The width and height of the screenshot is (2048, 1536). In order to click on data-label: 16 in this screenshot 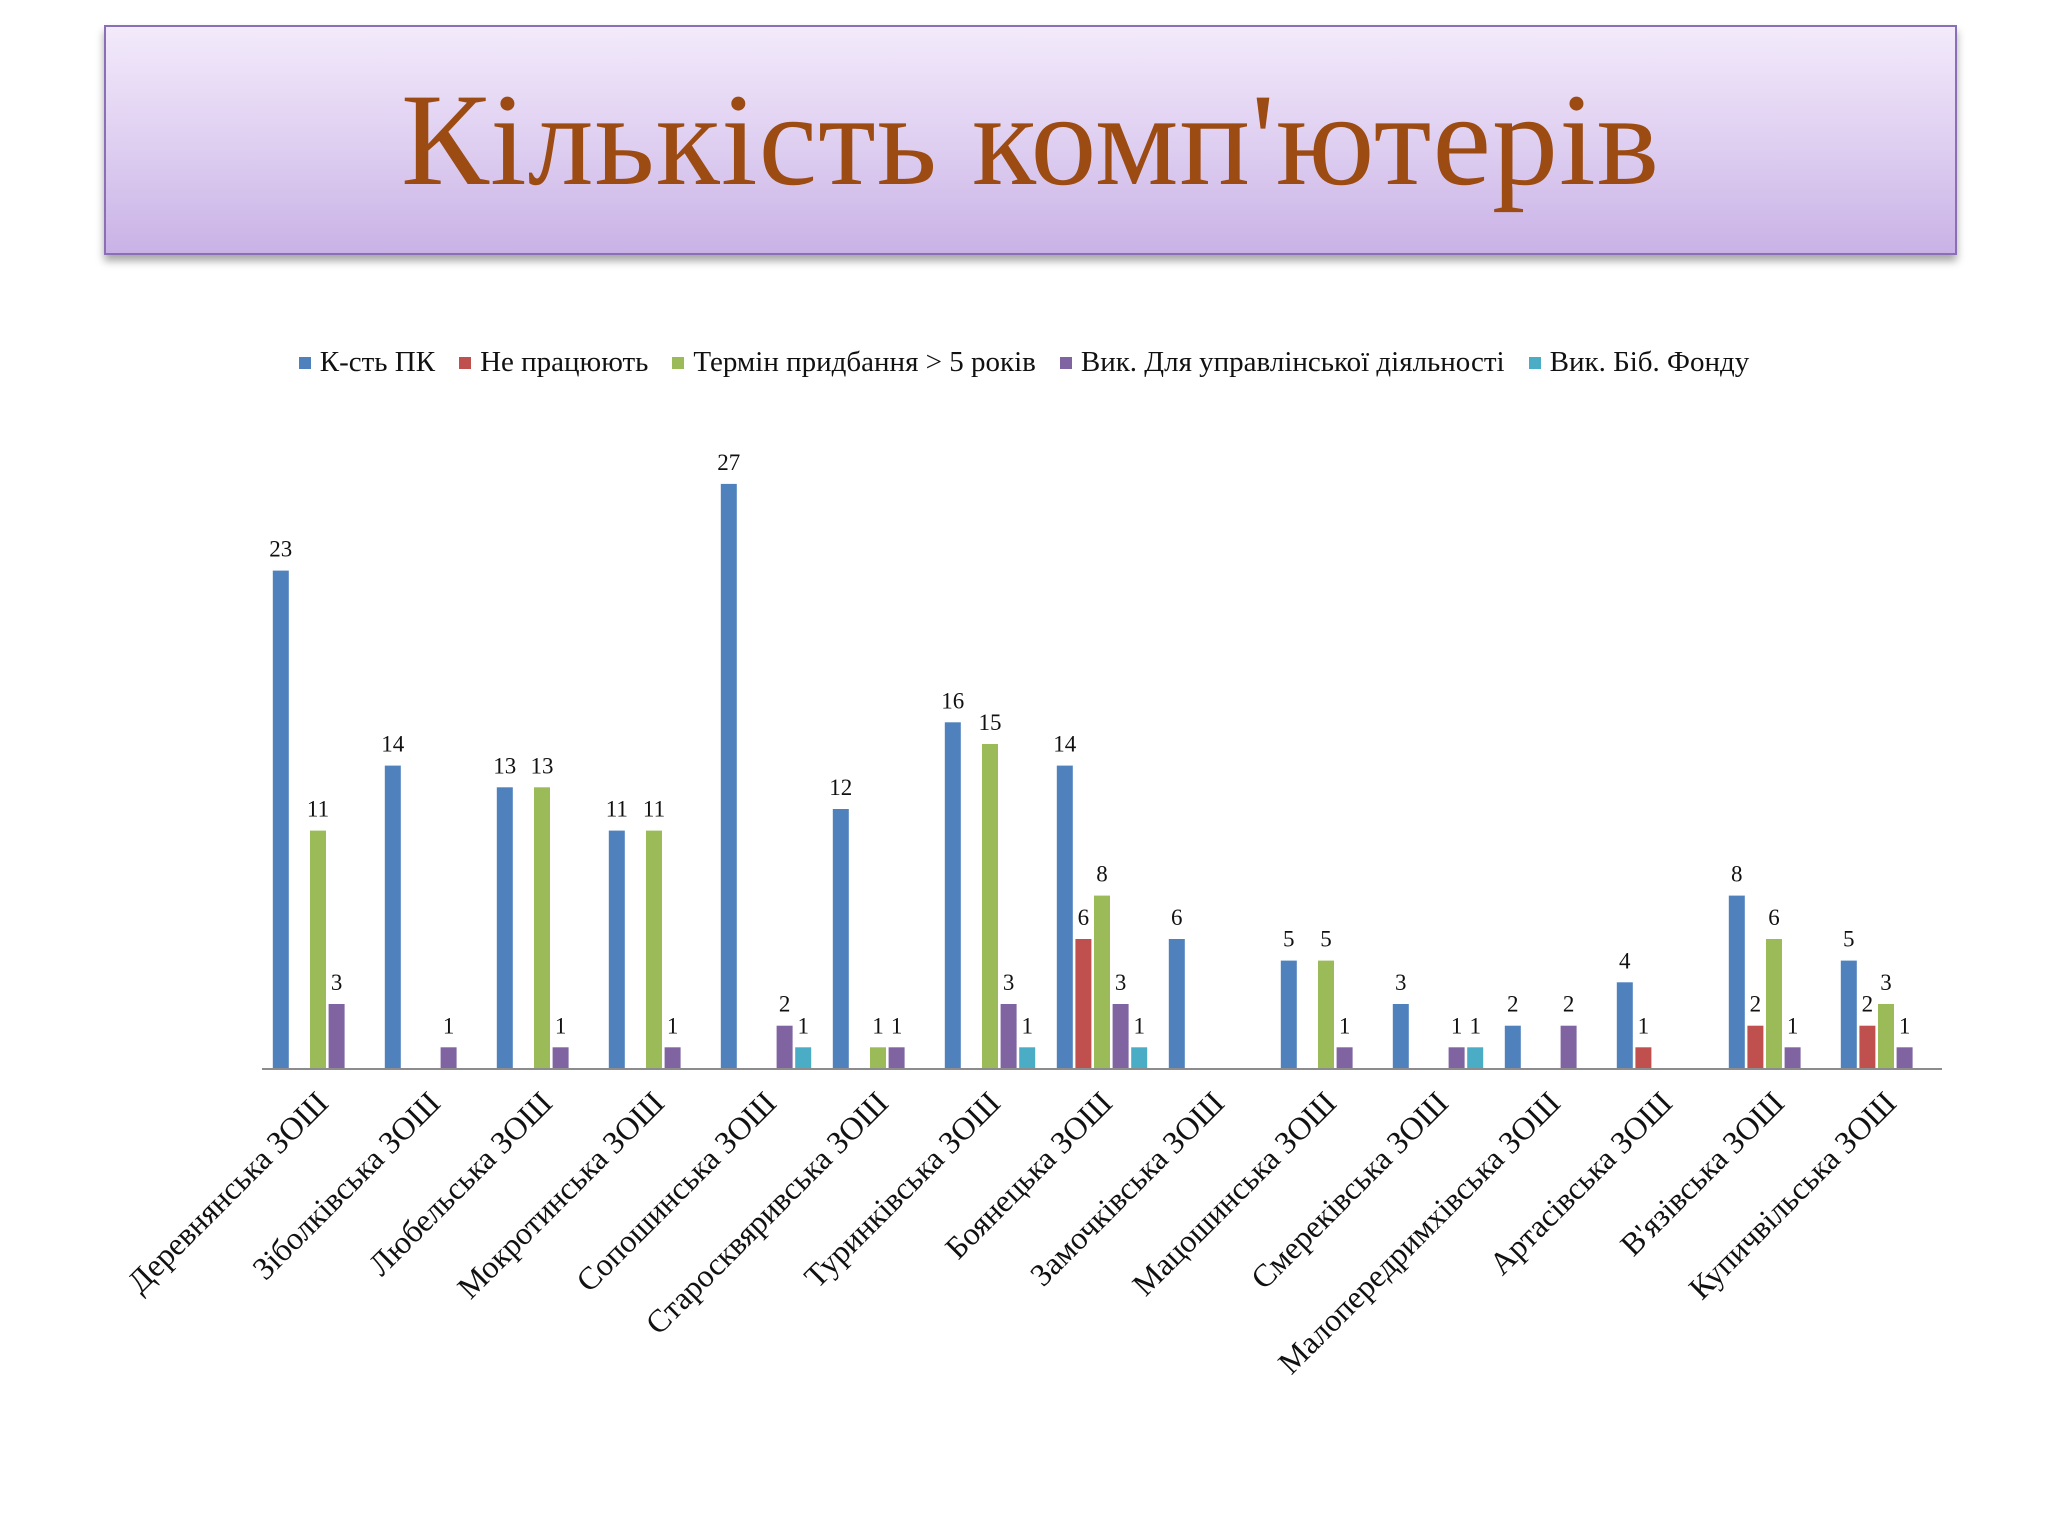, I will do `click(952, 700)`.